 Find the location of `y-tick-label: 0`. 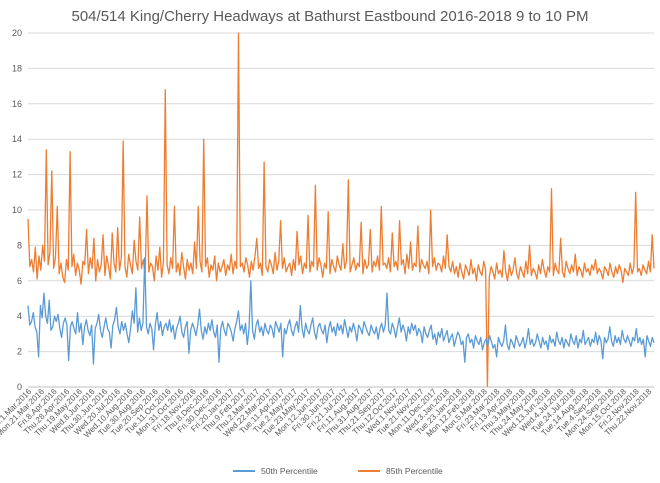

y-tick-label: 0 is located at coordinates (19, 387).